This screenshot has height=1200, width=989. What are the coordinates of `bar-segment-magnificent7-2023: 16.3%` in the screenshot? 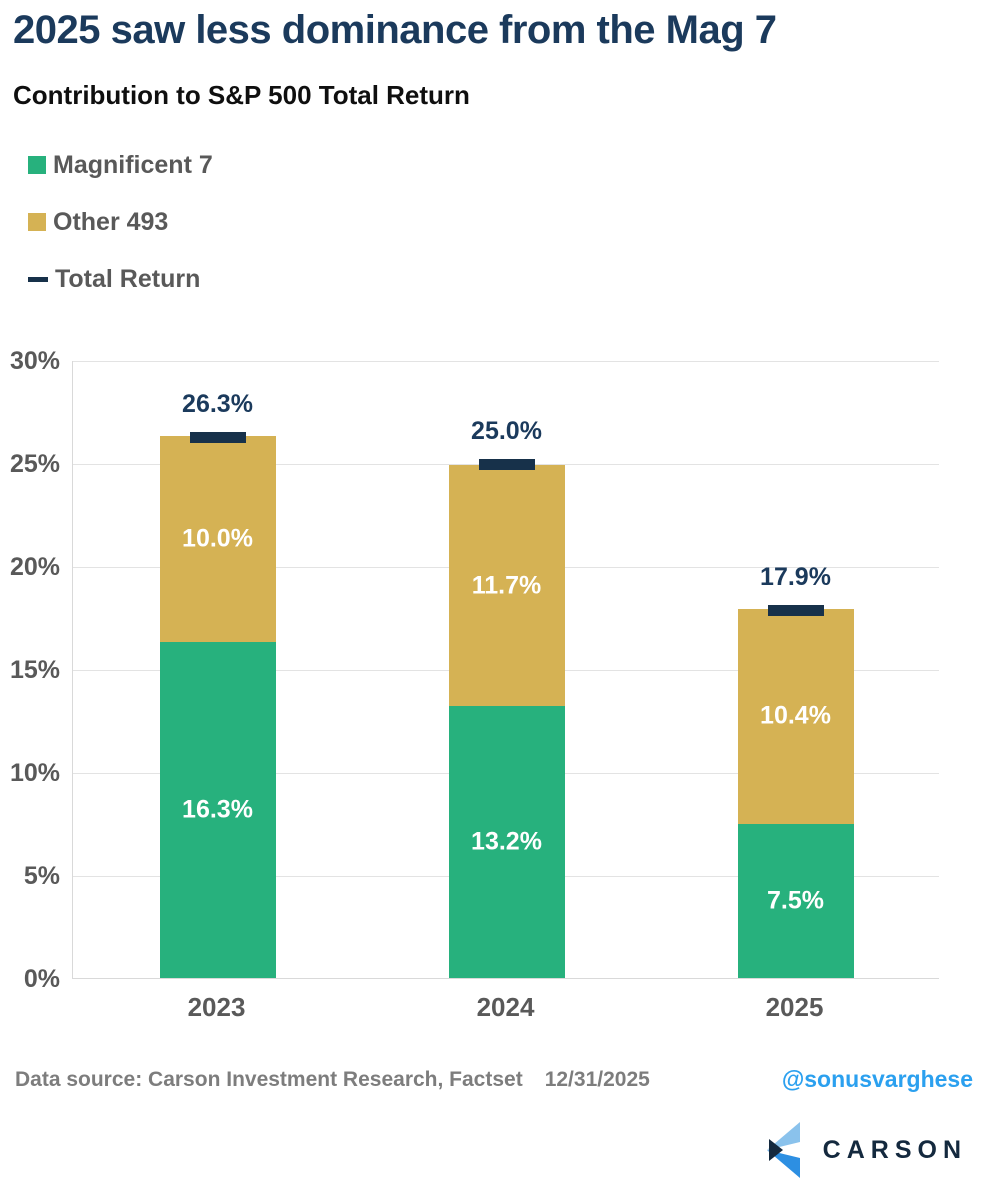 It's located at (217, 810).